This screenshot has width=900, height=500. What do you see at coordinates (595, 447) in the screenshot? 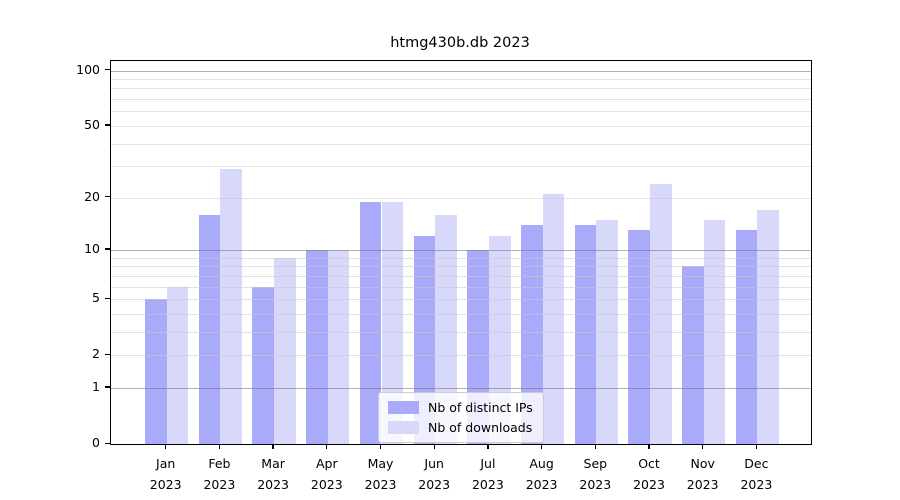
I see `x-tick-mark-sep` at bounding box center [595, 447].